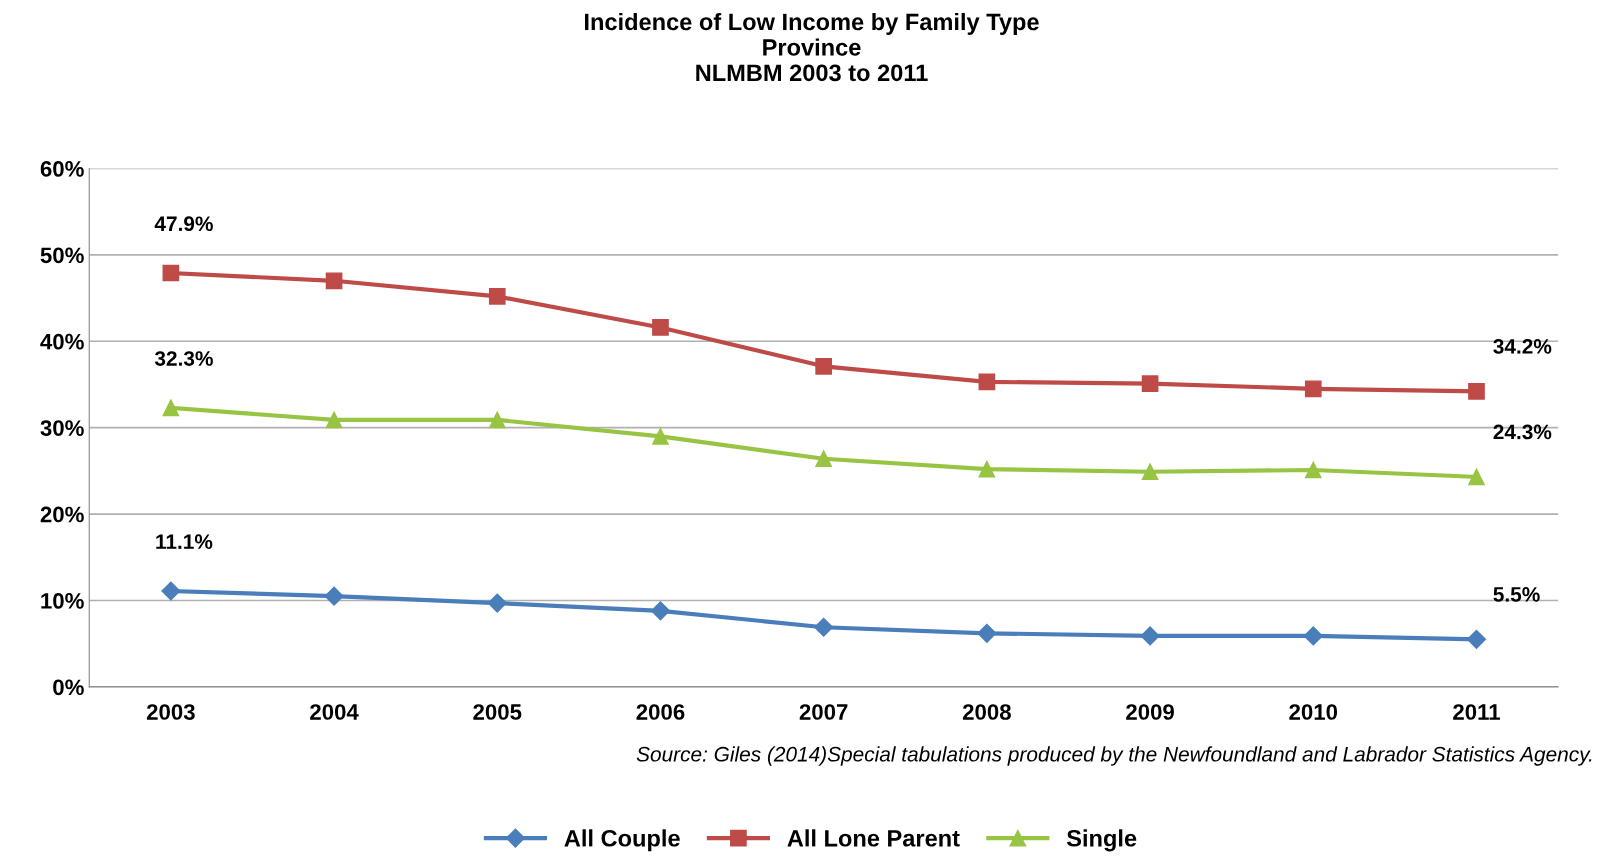 The image size is (1623, 864). I want to click on x-tick-label: 2006, so click(660, 712).